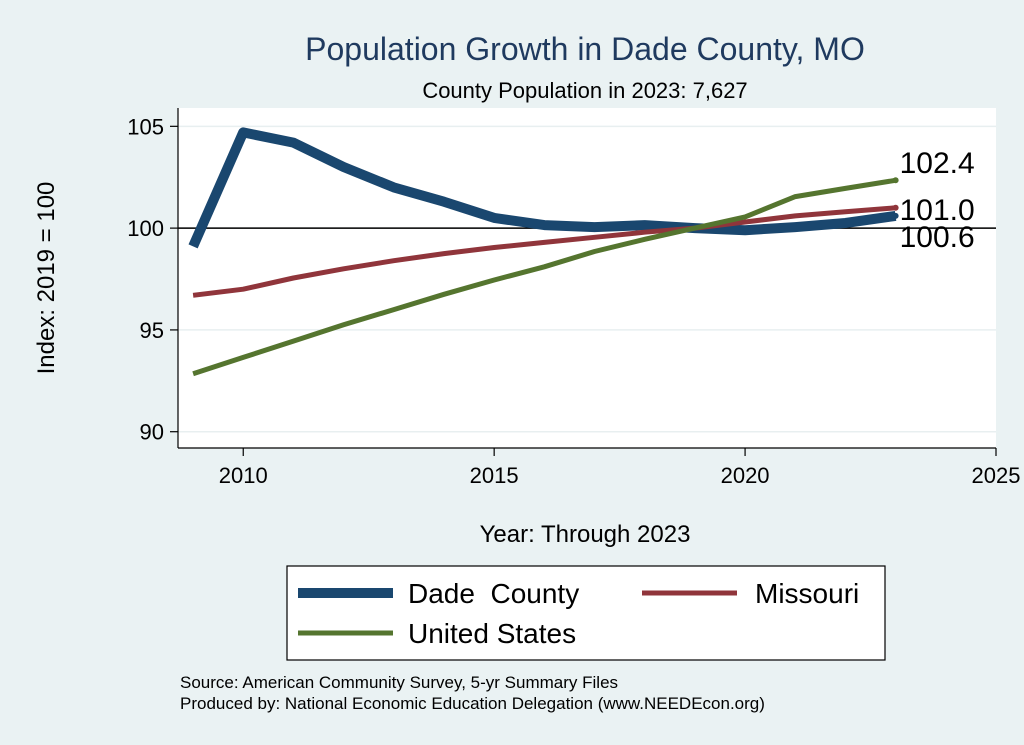 The width and height of the screenshot is (1024, 745). Describe the element at coordinates (585, 534) in the screenshot. I see `x-axis-label: Year: Through 2023` at that location.